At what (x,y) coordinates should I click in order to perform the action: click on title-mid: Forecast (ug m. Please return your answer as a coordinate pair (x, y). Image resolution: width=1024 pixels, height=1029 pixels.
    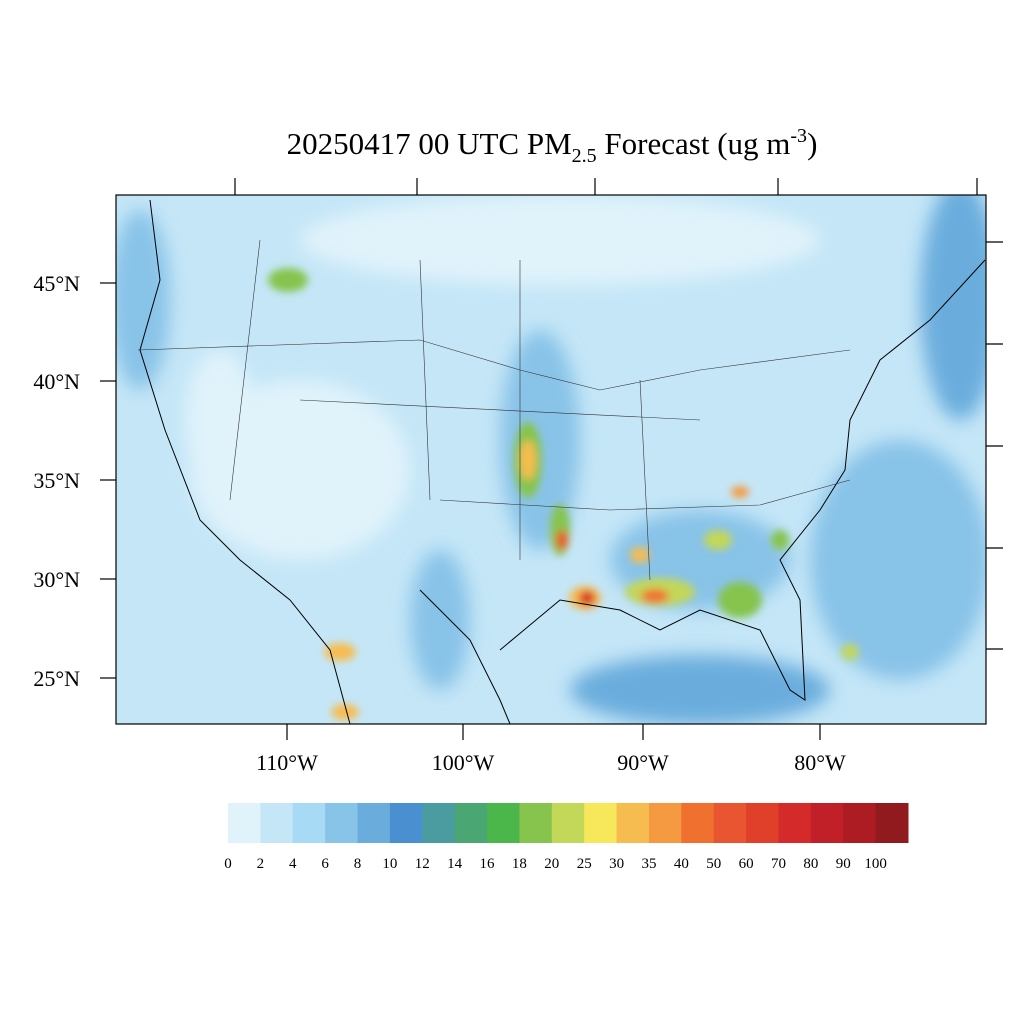
    Looking at the image, I should click on (694, 143).